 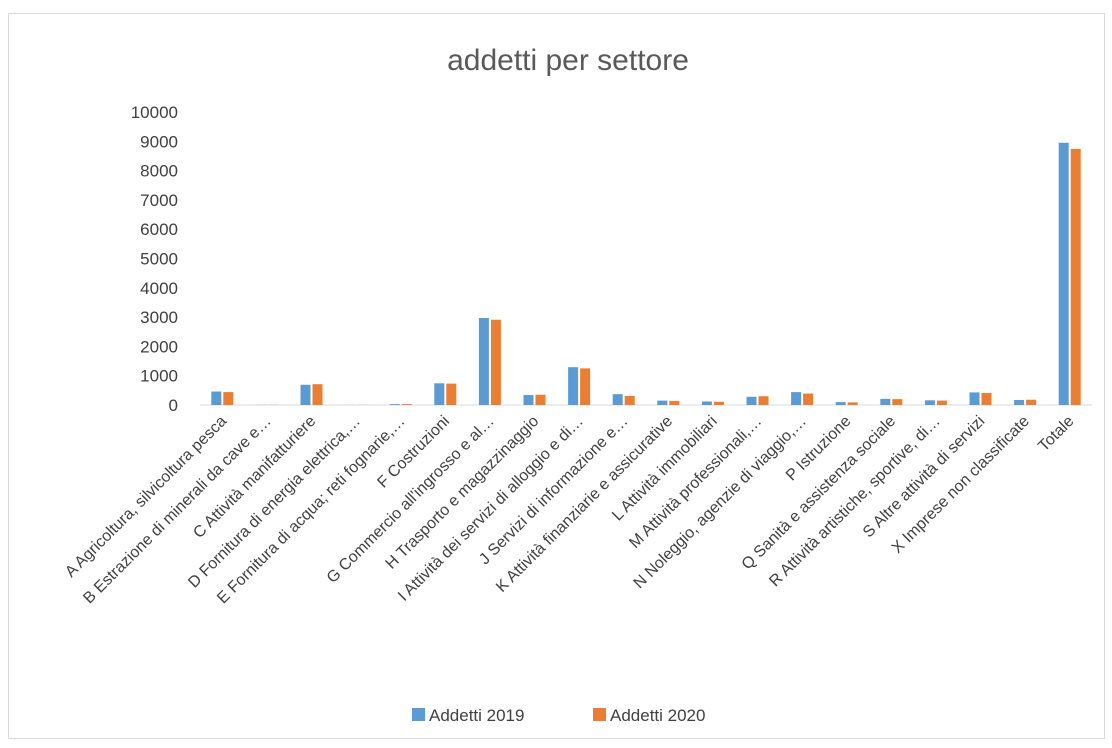 What do you see at coordinates (657, 715) in the screenshot?
I see `legend-label: Addetti 2020` at bounding box center [657, 715].